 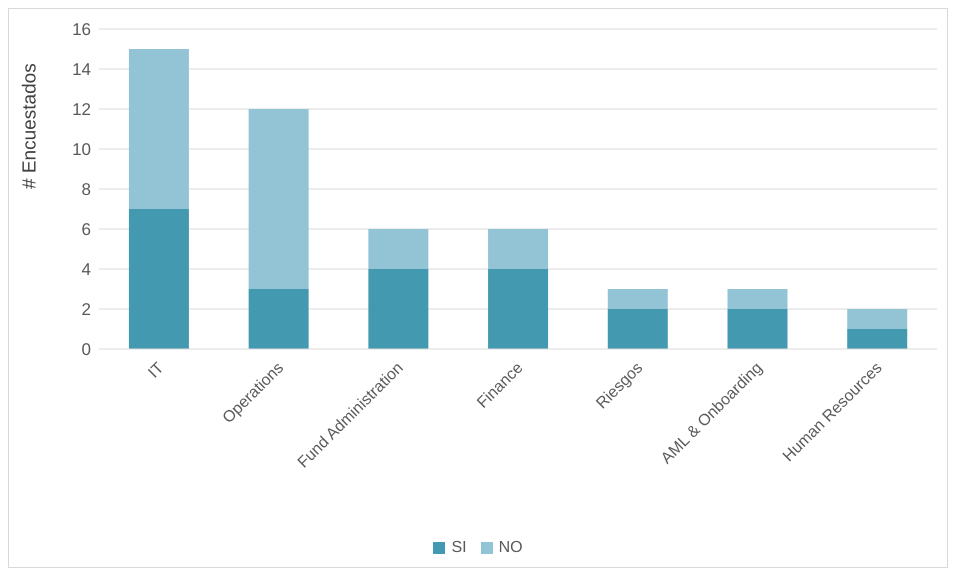 I want to click on y-tick-label: 8, so click(x=86, y=190).